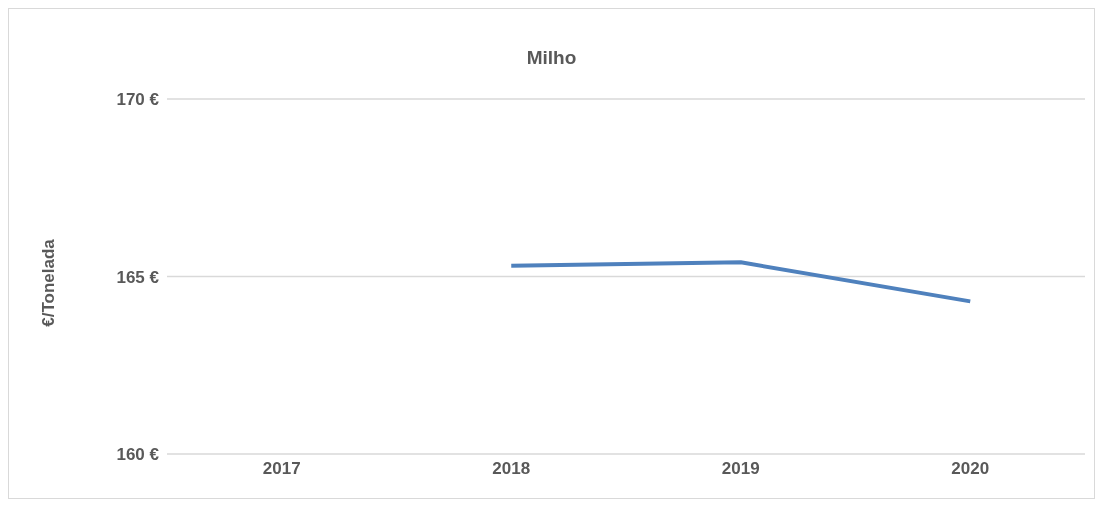 Image resolution: width=1101 pixels, height=505 pixels. I want to click on y-tick-label: 160 €, so click(138, 455).